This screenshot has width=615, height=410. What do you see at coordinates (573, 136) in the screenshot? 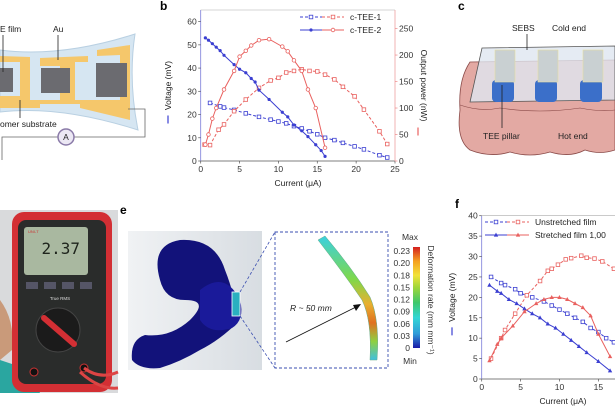
I see `hot-end-label: Hot end` at bounding box center [573, 136].